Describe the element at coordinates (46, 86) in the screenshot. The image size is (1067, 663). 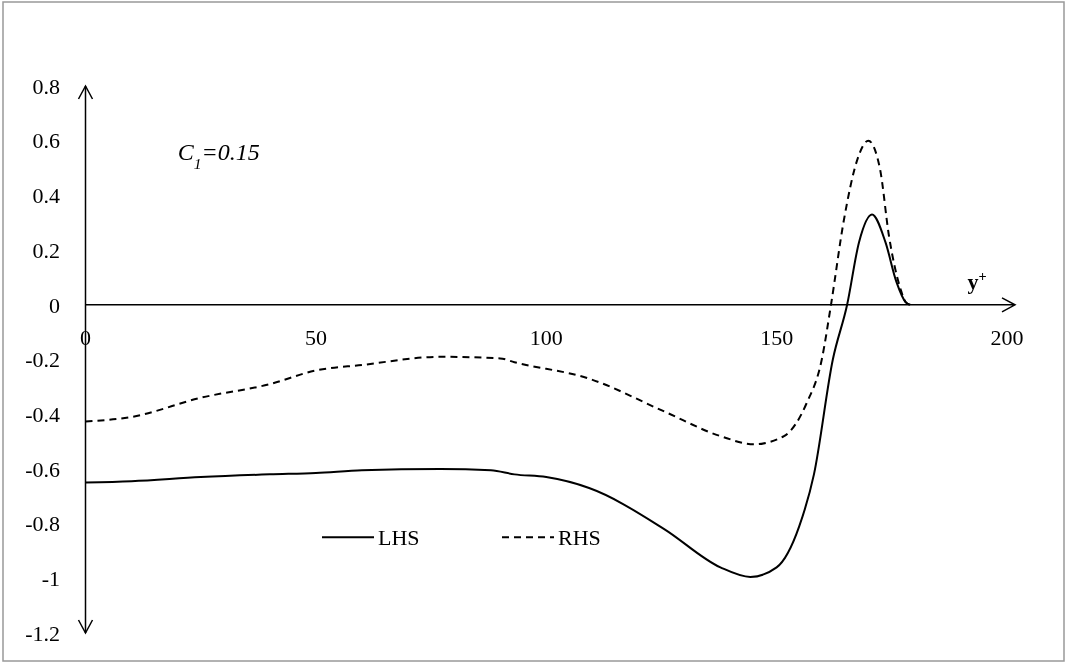
I see `y-tick-label: 0.8` at that location.